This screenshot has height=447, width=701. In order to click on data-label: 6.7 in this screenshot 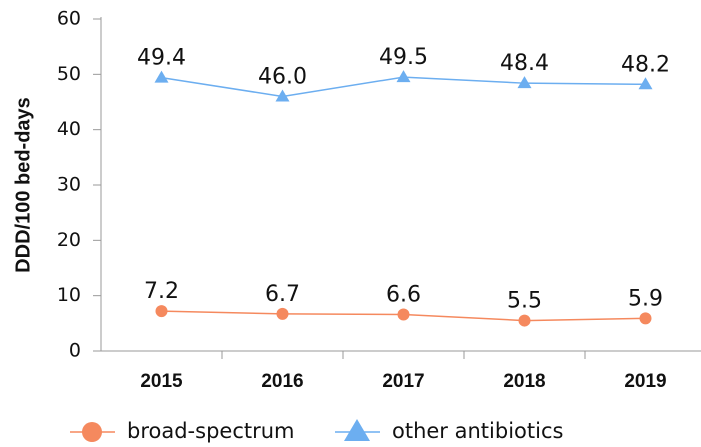, I will do `click(282, 294)`.